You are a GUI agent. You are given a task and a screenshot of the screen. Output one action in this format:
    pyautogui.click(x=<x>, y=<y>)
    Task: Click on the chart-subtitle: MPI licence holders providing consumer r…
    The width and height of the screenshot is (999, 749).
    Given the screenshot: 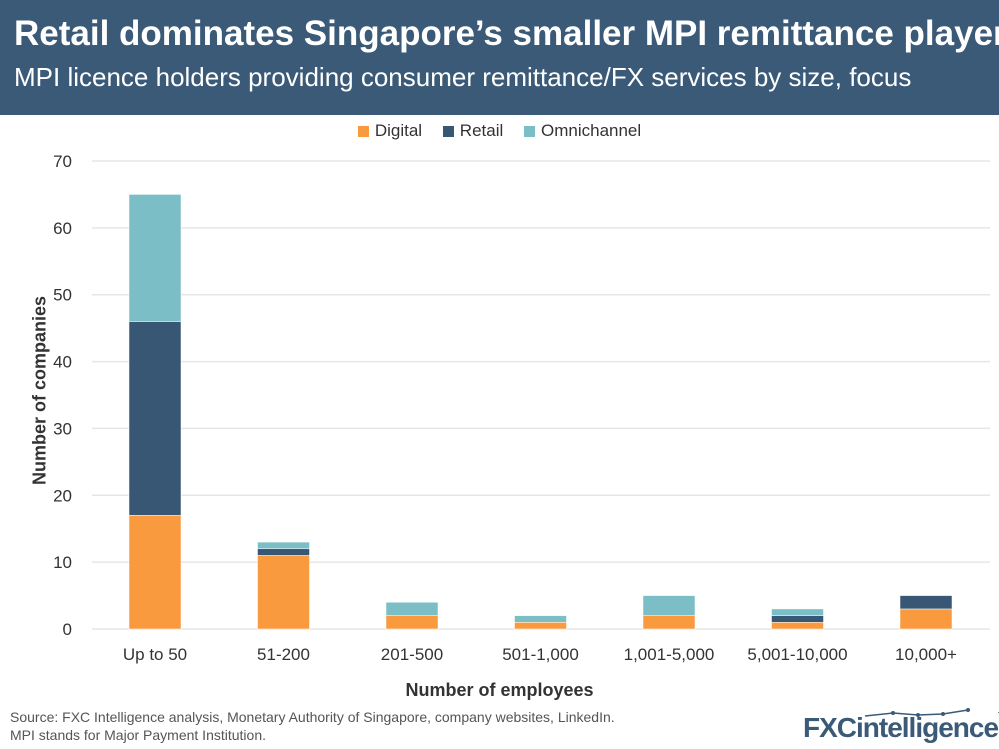 What is the action you would take?
    pyautogui.click(x=463, y=77)
    